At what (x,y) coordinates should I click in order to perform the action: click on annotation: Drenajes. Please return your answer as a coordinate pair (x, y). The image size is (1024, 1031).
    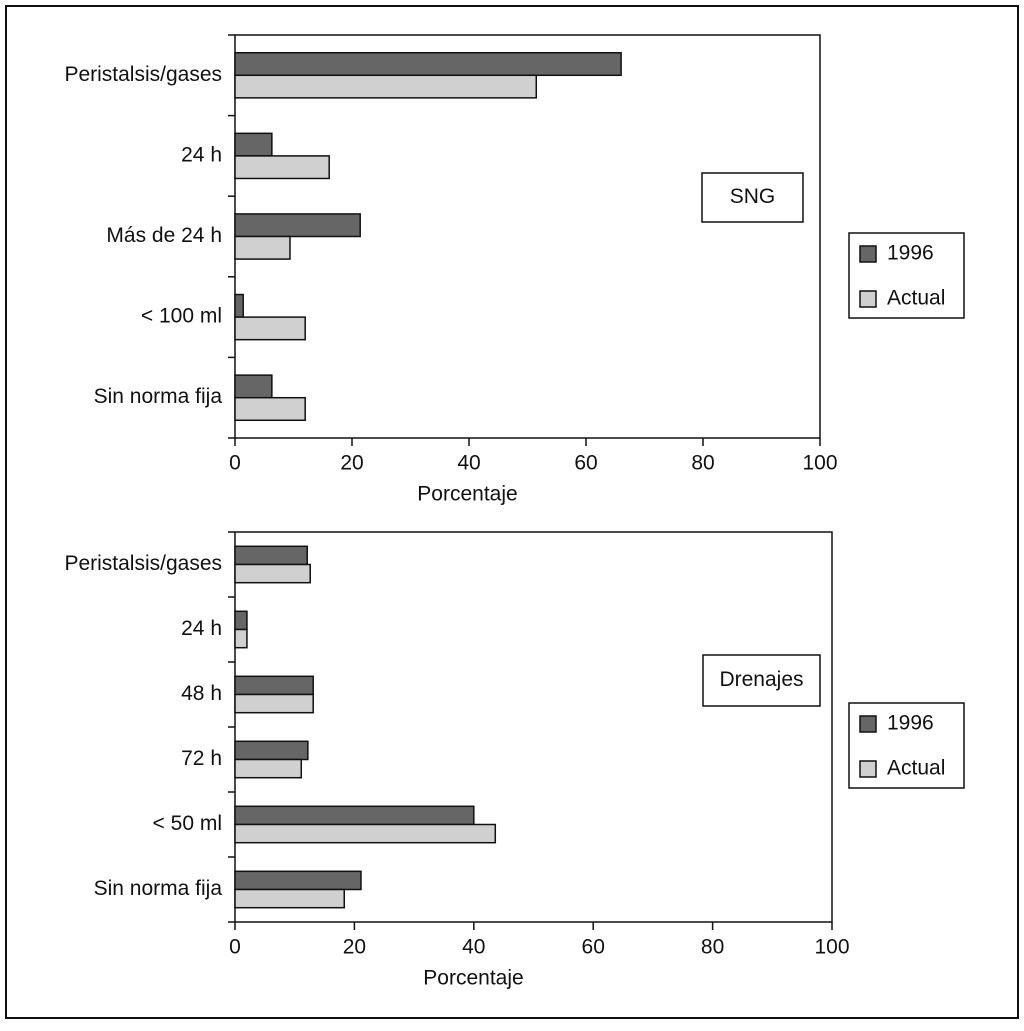
    Looking at the image, I should click on (761, 679).